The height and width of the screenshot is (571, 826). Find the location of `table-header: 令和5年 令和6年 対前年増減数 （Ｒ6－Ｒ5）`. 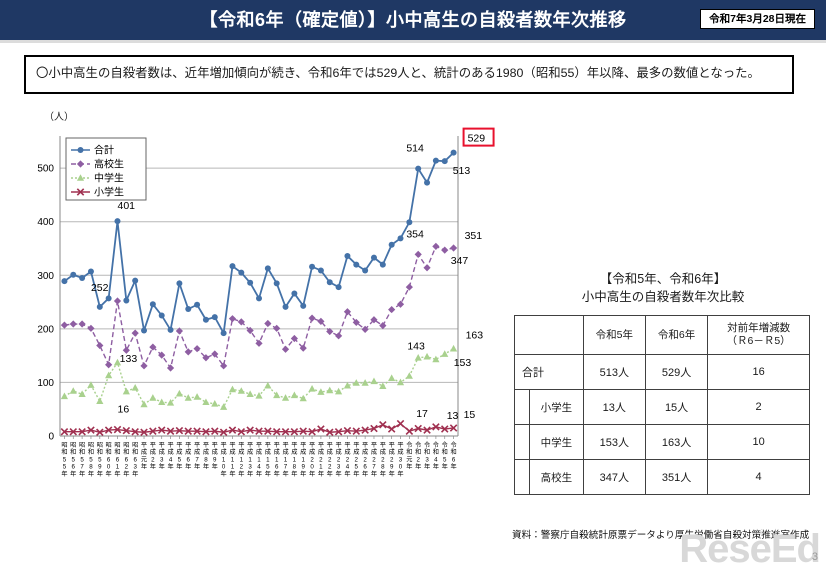

table-header: 令和5年 令和6年 対前年増減数 （Ｒ6－Ｒ5） is located at coordinates (662, 335).